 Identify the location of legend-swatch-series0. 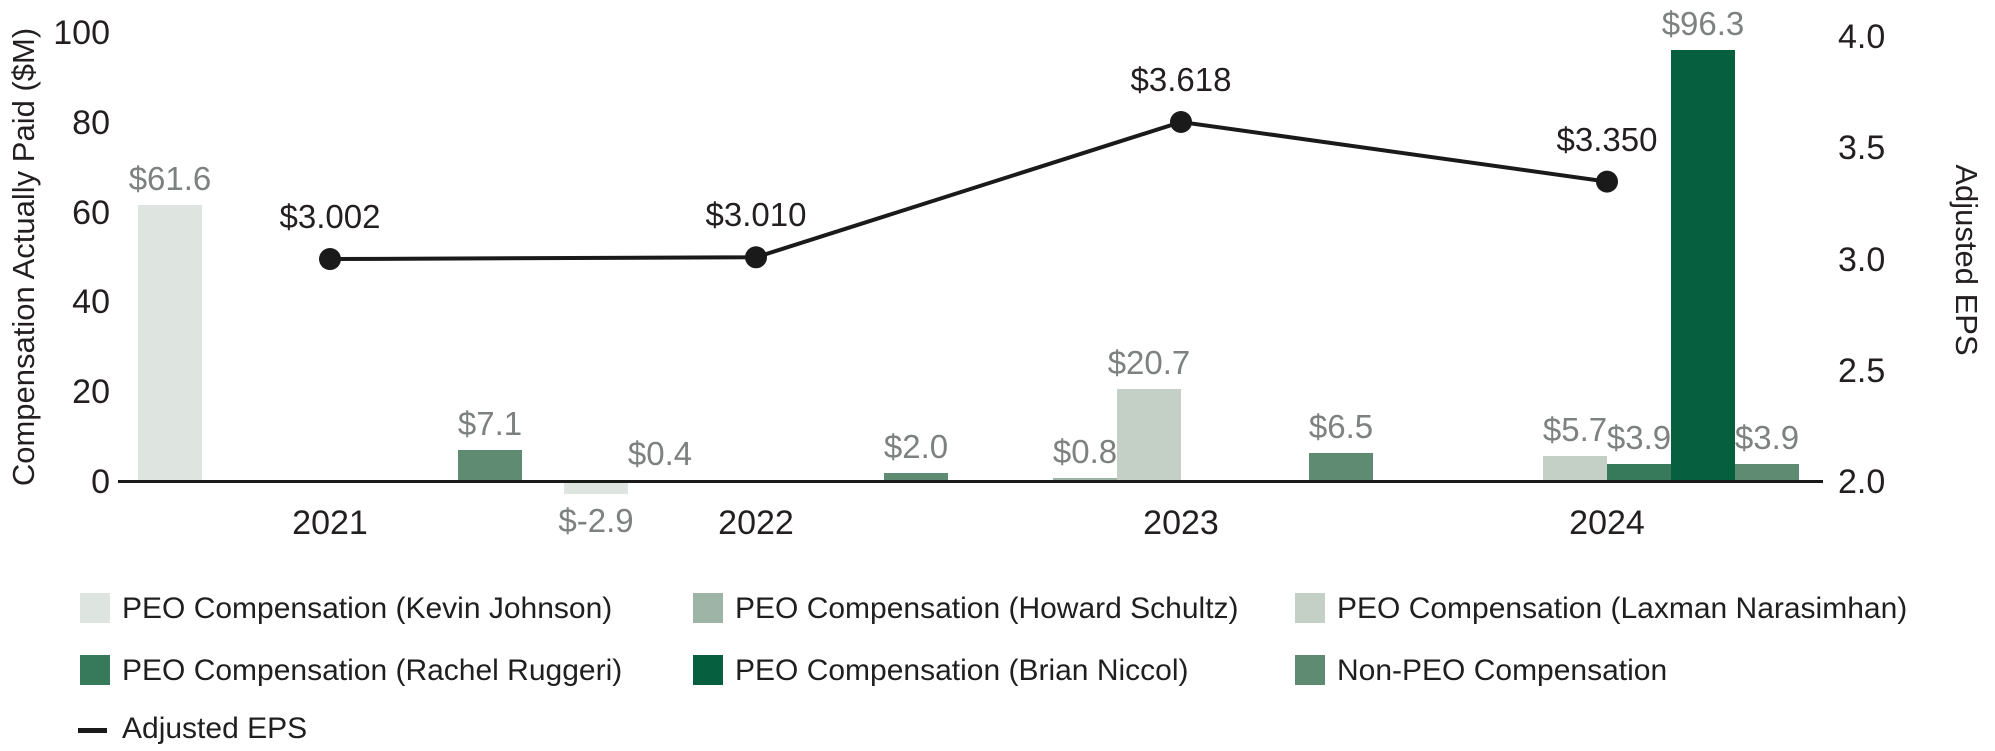
(95, 608).